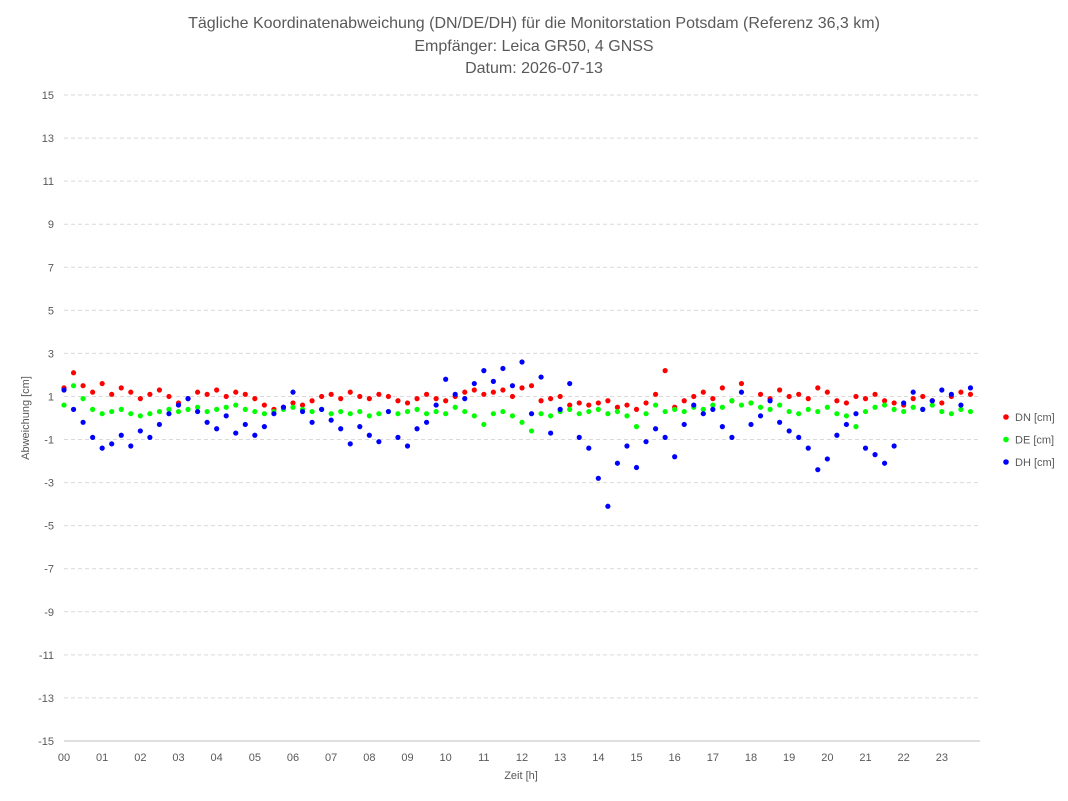  Describe the element at coordinates (598, 758) in the screenshot. I see `x-tick-label: 14` at that location.